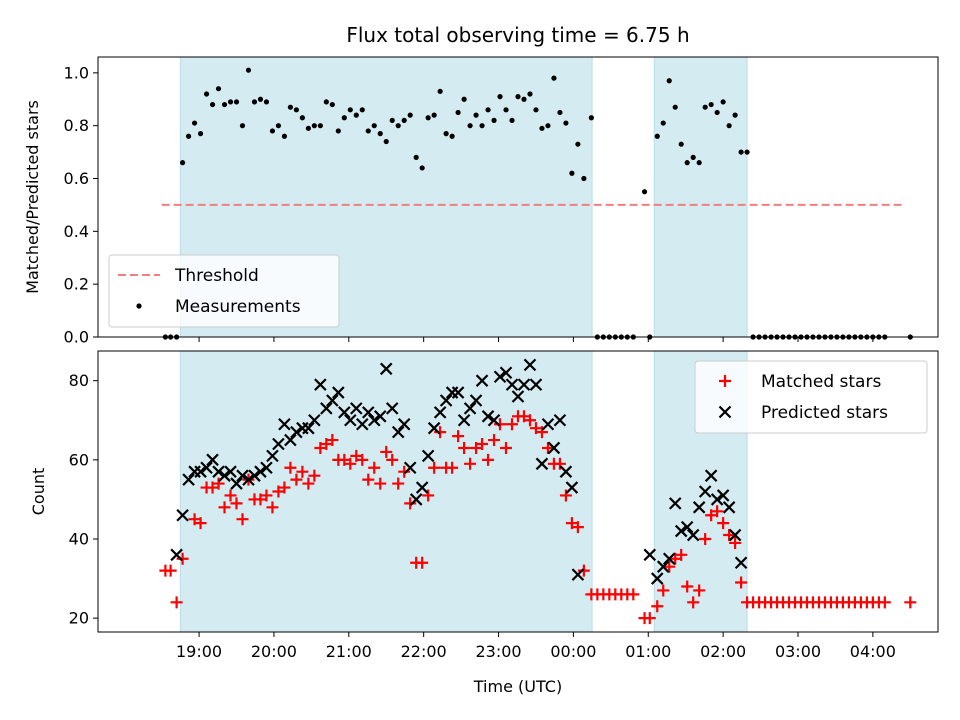 This screenshot has width=960, height=720. What do you see at coordinates (573, 651) in the screenshot?
I see `x-tick-label: 00:00` at bounding box center [573, 651].